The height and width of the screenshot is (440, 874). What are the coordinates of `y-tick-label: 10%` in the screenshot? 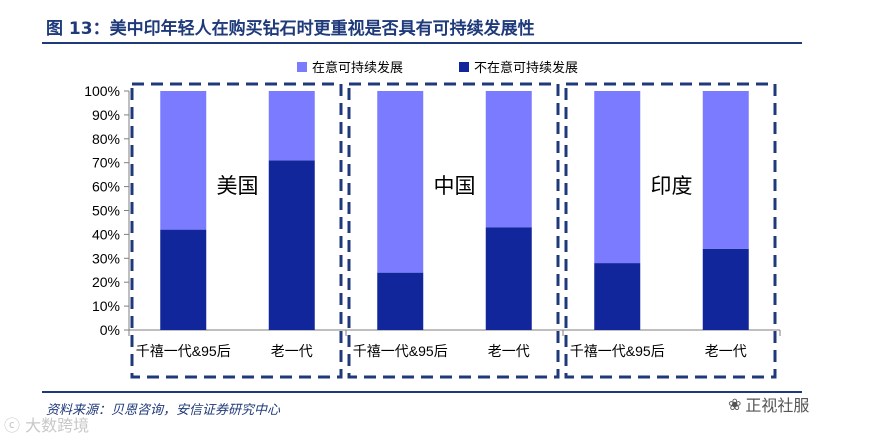 It's located at (106, 306).